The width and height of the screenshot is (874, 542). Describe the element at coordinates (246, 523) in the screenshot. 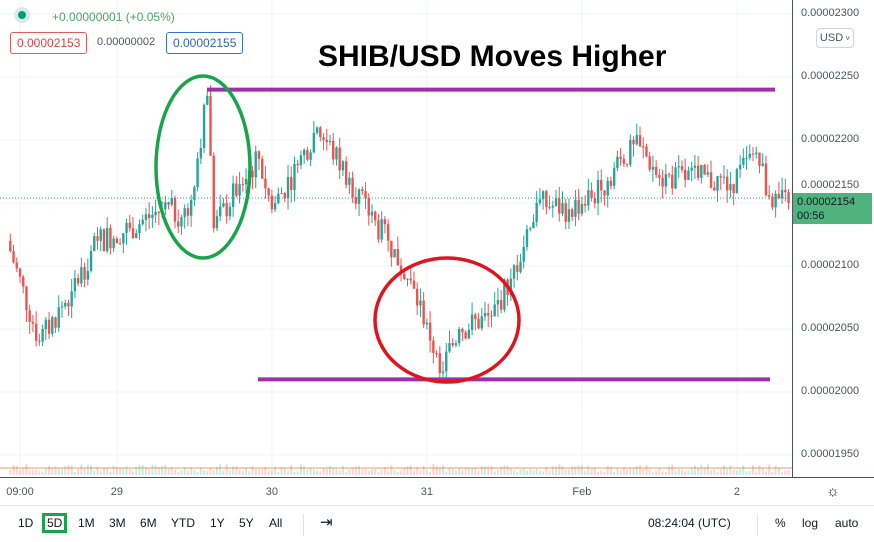

I see `range-button-5y: 5Y` at that location.